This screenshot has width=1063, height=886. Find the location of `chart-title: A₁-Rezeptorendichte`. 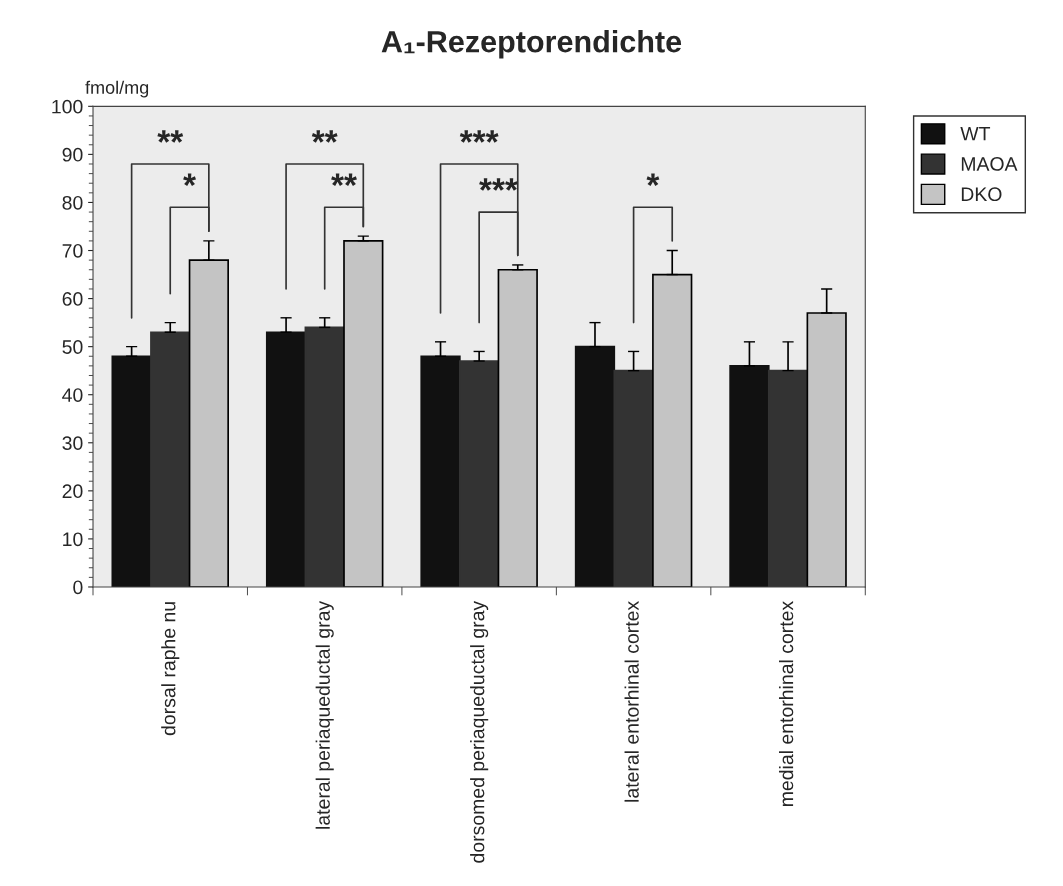

chart-title: A₁-Rezeptorendichte is located at coordinates (531, 44).